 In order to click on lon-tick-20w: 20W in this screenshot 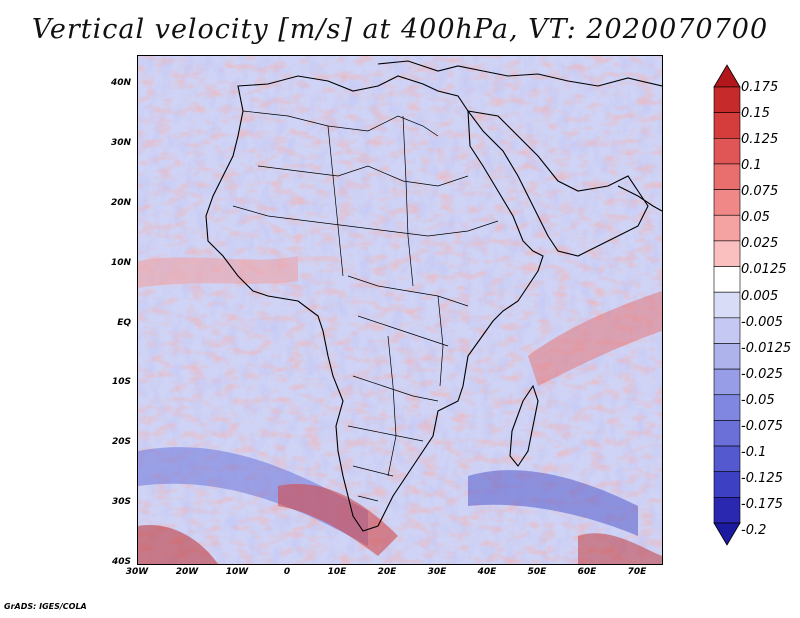, I will do `click(187, 572)`.